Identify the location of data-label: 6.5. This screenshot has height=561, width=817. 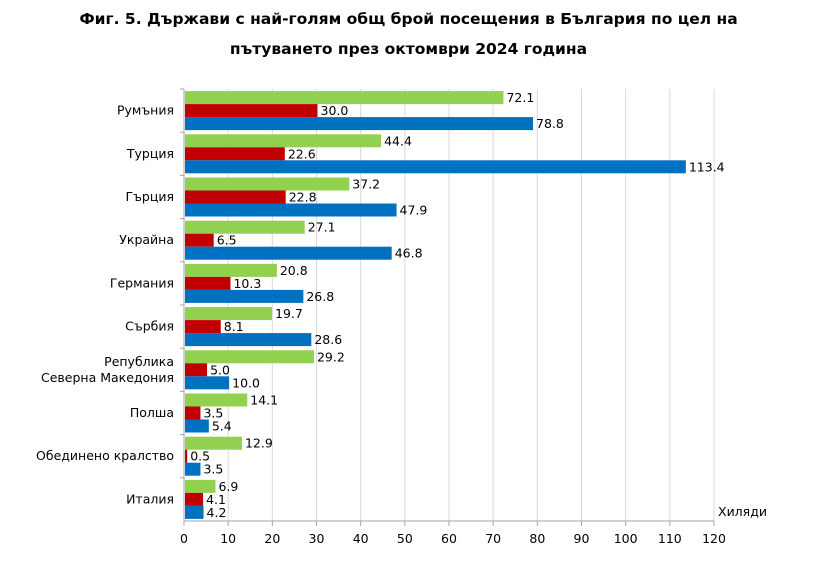
(227, 240).